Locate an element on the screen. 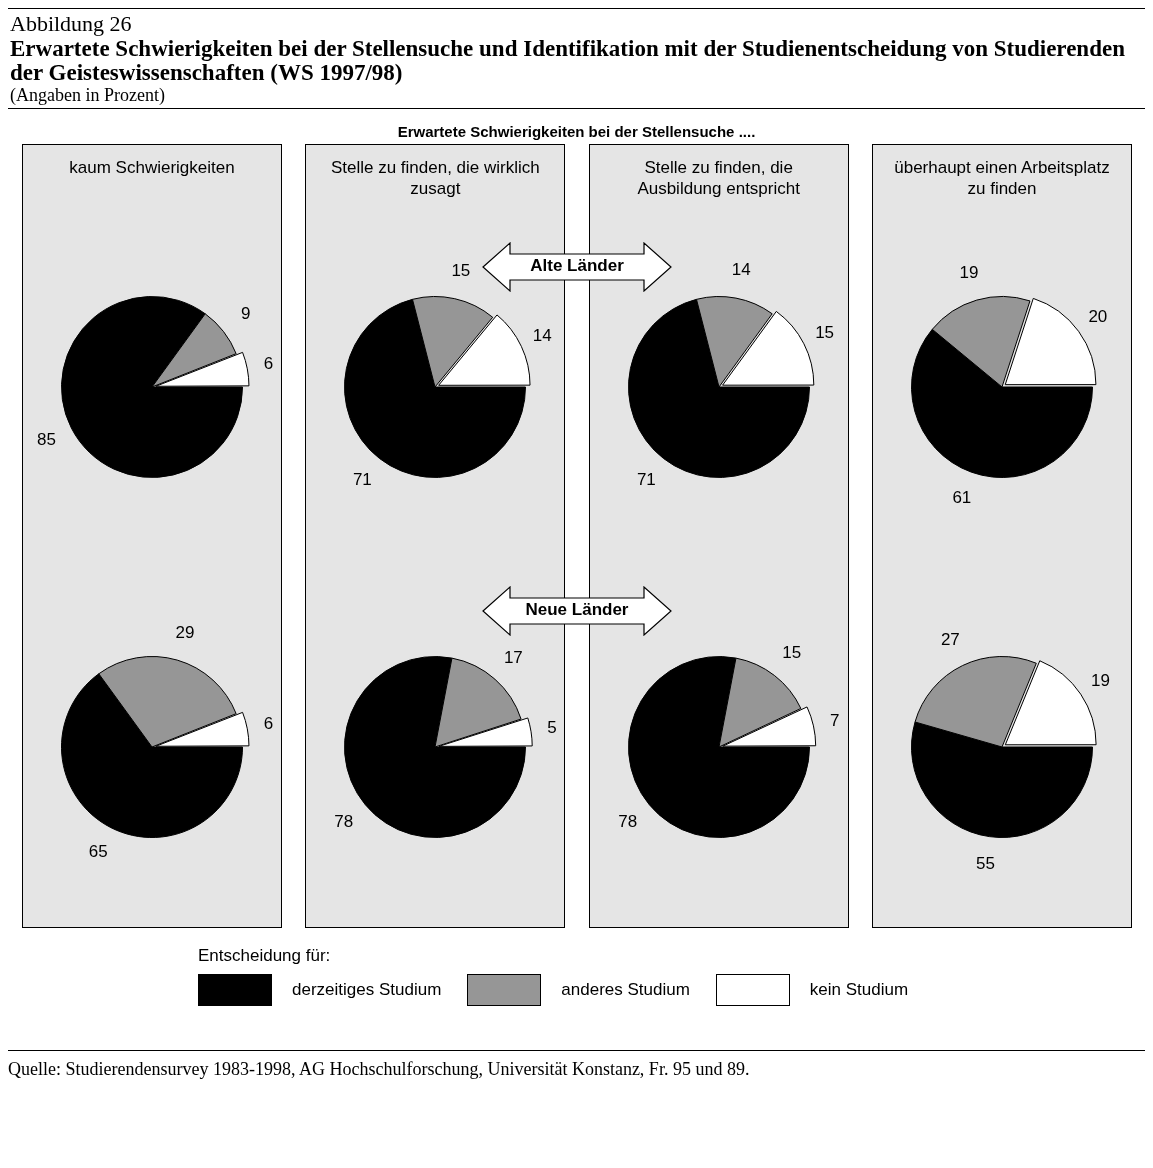 This screenshot has width=1153, height=1168. source-note: Quelle: Studierendensurvey 1983-1998, AG Hochschulforschung, Universität Konstanz, Fr. 95 und 89. is located at coordinates (576, 1065).